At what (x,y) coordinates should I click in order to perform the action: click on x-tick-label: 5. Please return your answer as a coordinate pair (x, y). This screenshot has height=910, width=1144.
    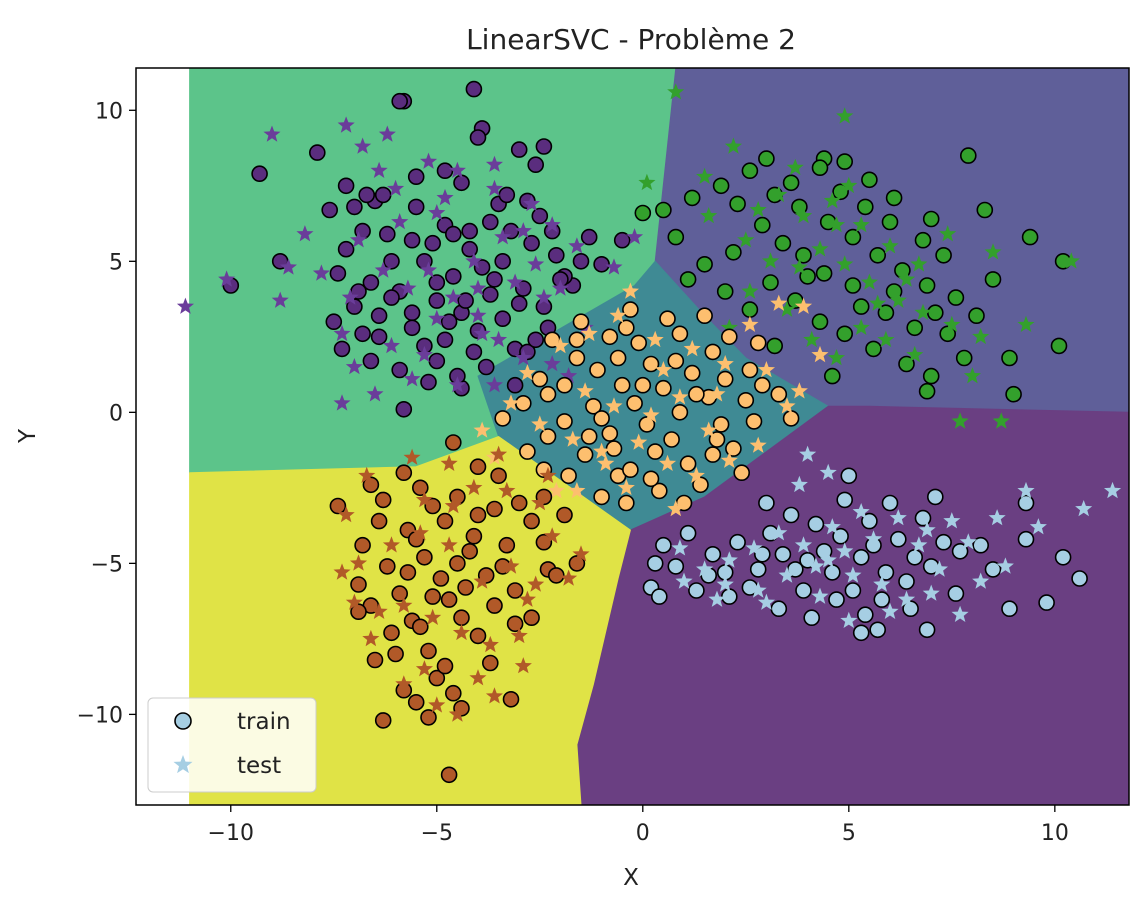
    Looking at the image, I should click on (849, 833).